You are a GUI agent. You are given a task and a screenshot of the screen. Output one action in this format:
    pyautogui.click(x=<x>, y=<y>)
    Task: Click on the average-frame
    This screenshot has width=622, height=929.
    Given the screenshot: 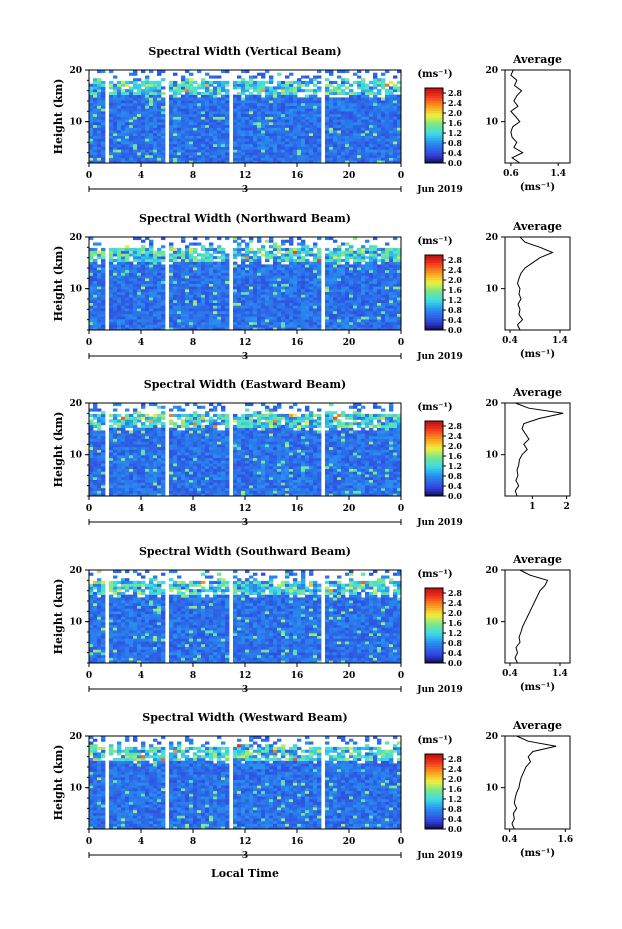 What is the action you would take?
    pyautogui.click(x=537, y=283)
    